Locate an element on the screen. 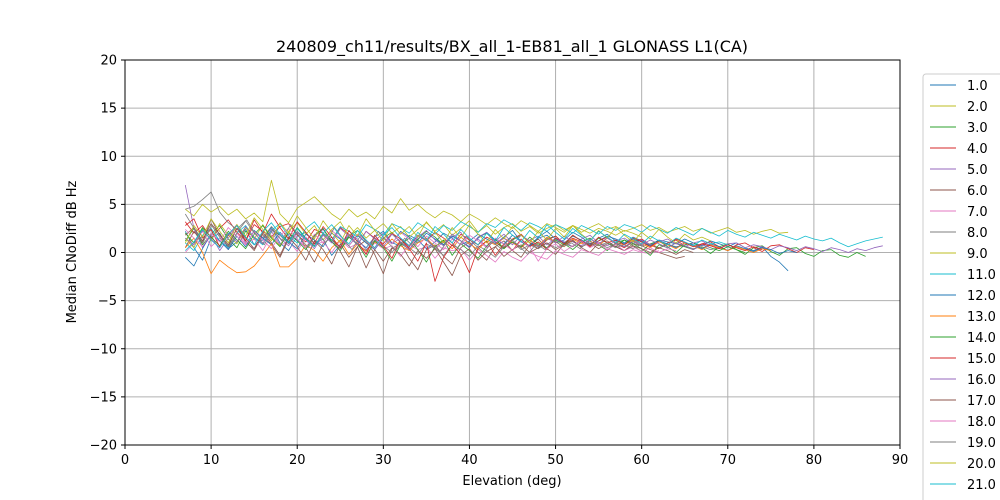 The image size is (1000, 500). legend-label: 17.0 is located at coordinates (981, 401).